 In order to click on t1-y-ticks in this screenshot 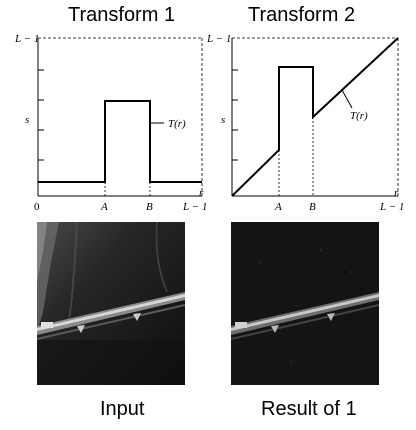, I will do `click(41, 115)`.